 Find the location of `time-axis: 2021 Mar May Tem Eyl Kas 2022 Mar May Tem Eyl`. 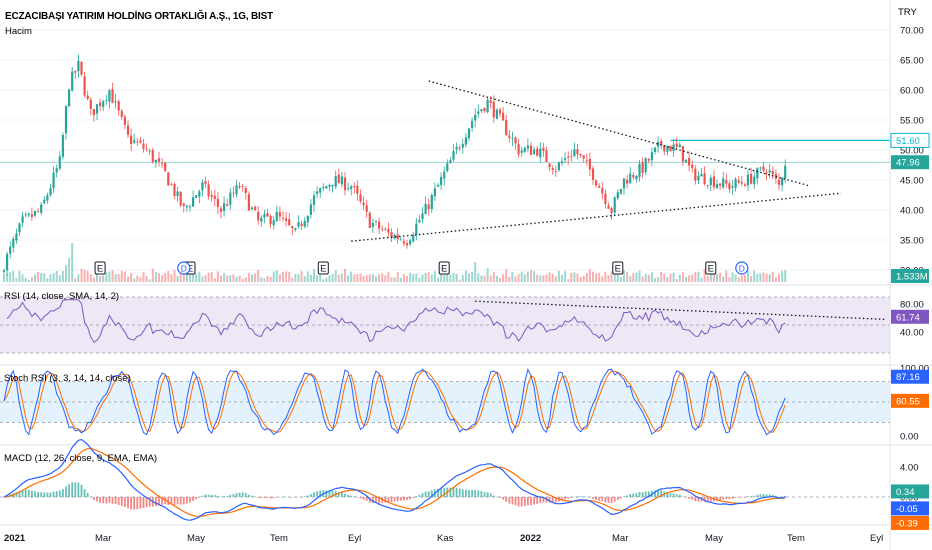

time-axis: 2021 Mar May Tem Eyl Kas 2022 Mar May Tem Eyl is located at coordinates (443, 538).